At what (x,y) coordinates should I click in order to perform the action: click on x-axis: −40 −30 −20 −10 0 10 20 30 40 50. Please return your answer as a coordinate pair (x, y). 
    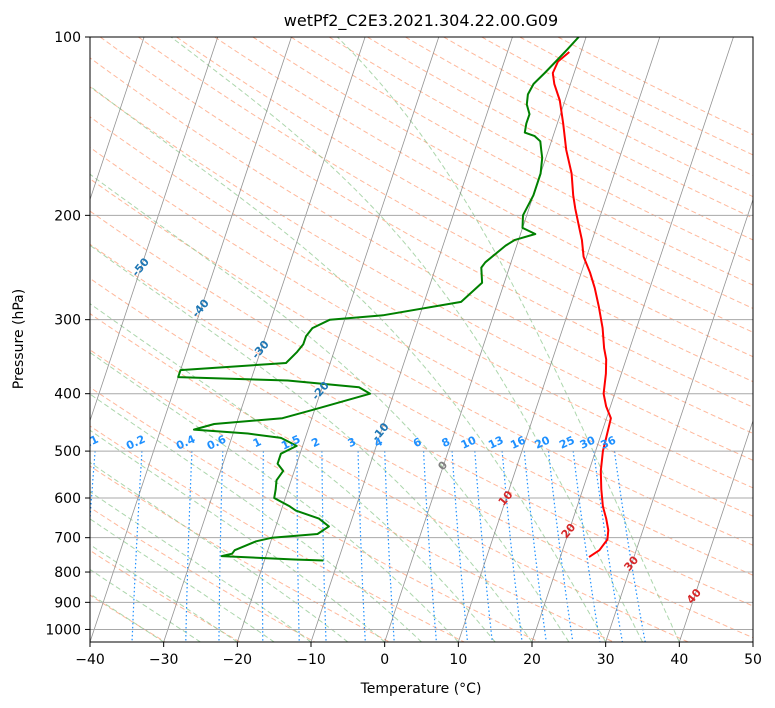
    Looking at the image, I should click on (418, 655).